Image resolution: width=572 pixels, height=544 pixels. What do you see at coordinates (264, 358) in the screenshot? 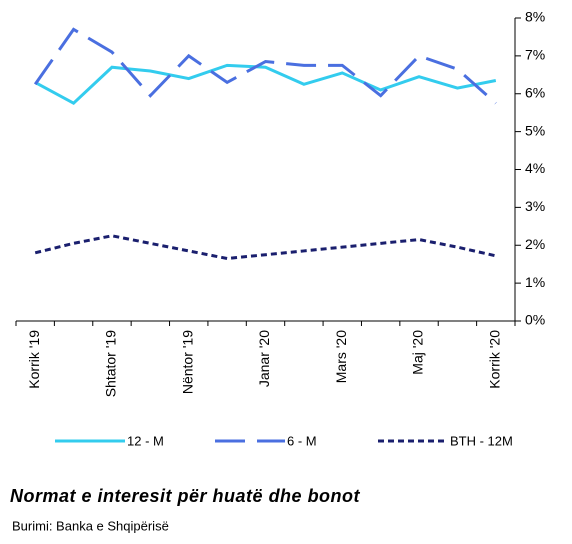
I see `x-tick-label: Janar '20` at bounding box center [264, 358].